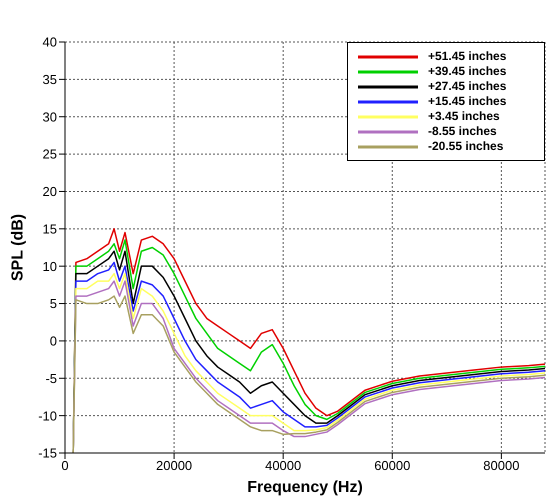 This screenshot has height=500, width=547. What do you see at coordinates (392, 466) in the screenshot?
I see `x-tick-label: 60000` at bounding box center [392, 466].